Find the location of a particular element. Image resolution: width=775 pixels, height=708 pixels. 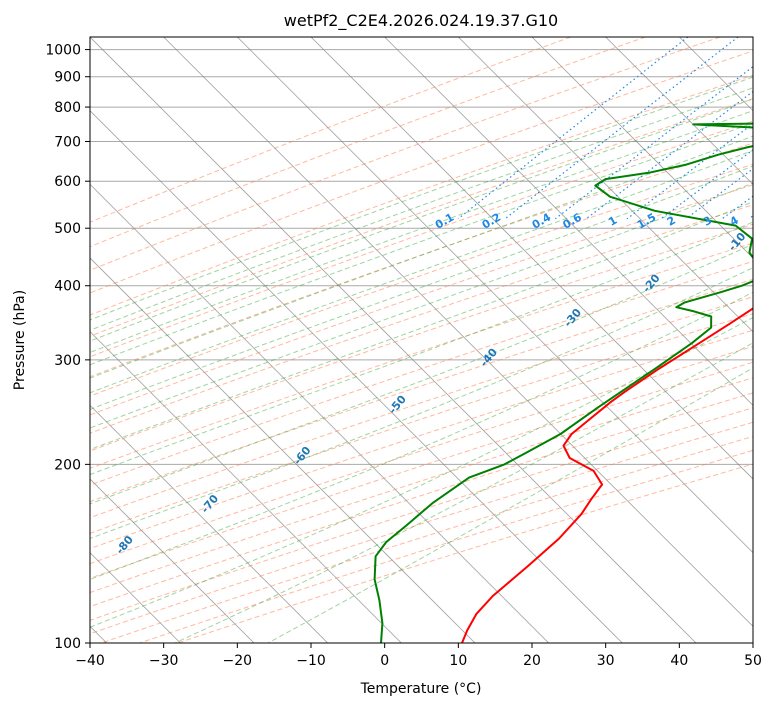

mixing-ratio-lines is located at coordinates (605, 128).